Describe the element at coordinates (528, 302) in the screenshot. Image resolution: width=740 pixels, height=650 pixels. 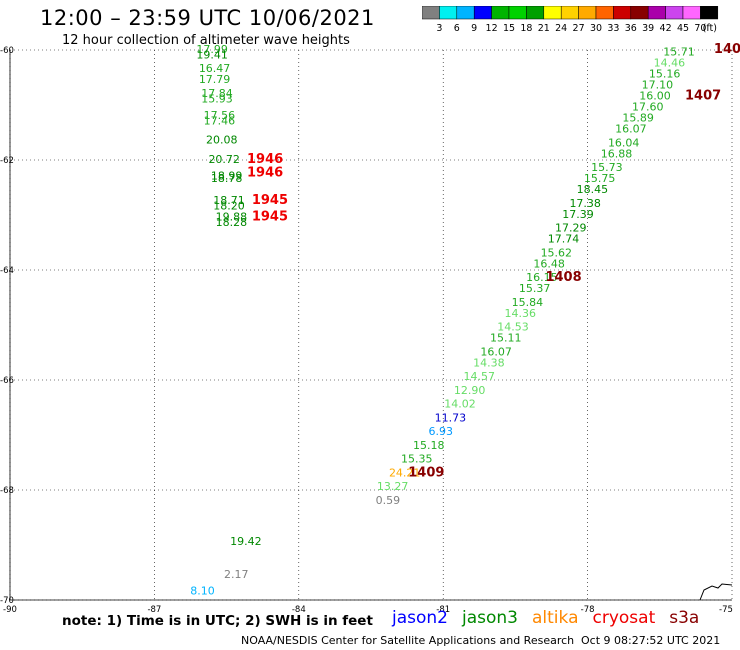
I see `wave-height-label: 15.84` at that location.